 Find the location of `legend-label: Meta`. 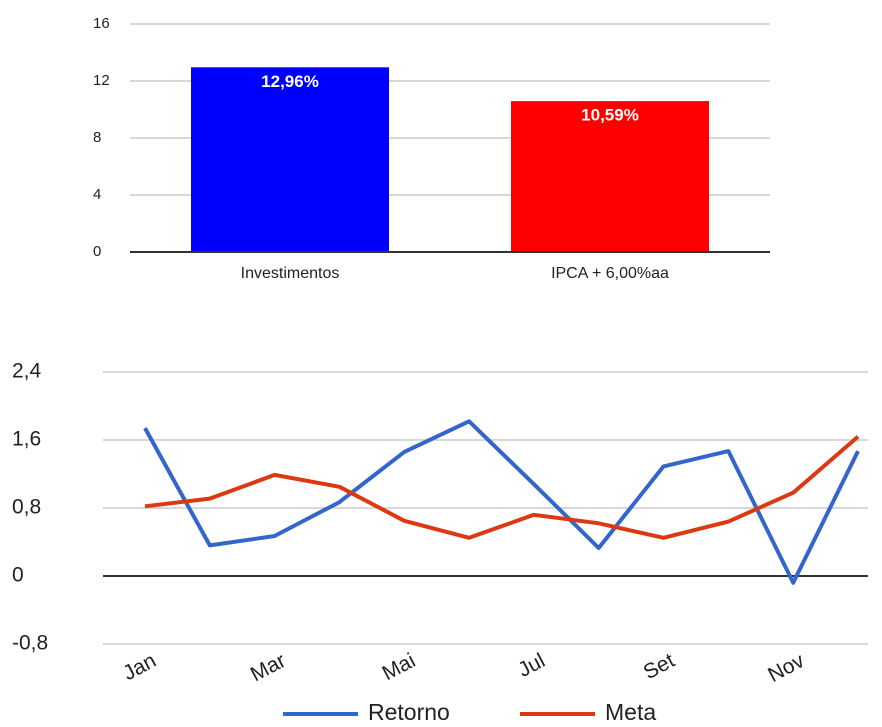

legend-label: Meta is located at coordinates (630, 712).